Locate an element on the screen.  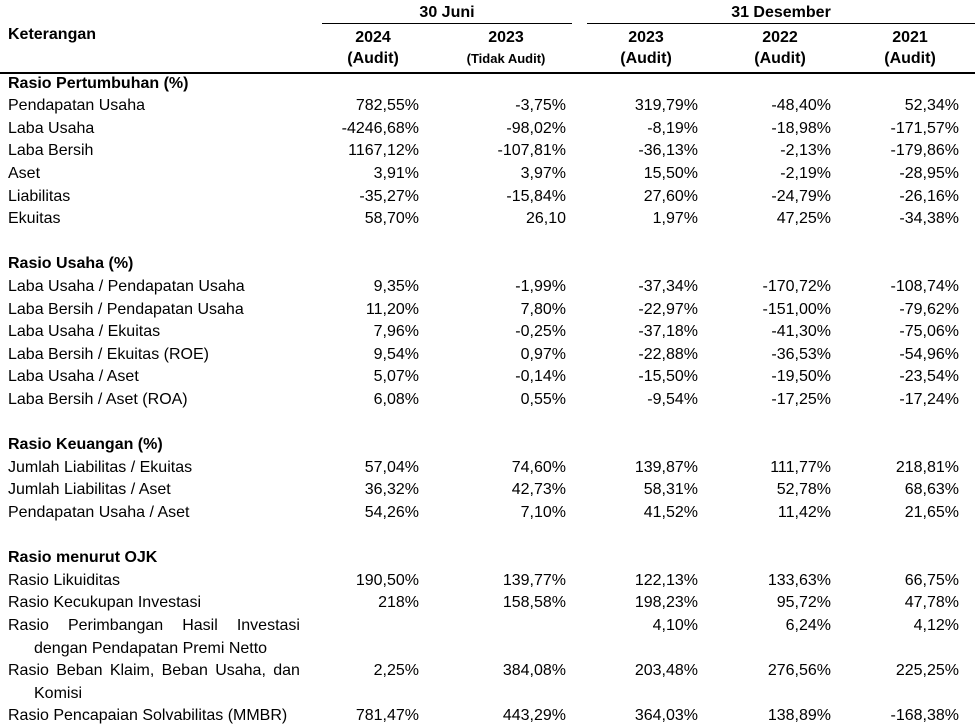
value-cell: -2,19% is located at coordinates (805, 173).